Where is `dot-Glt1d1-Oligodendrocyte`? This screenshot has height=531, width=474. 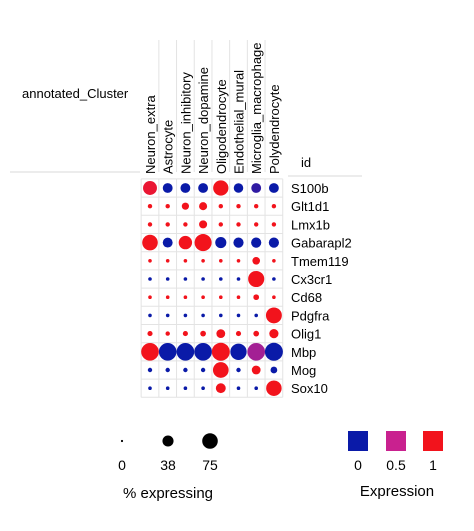 dot-Glt1d1-Oligodendrocyte is located at coordinates (220, 206).